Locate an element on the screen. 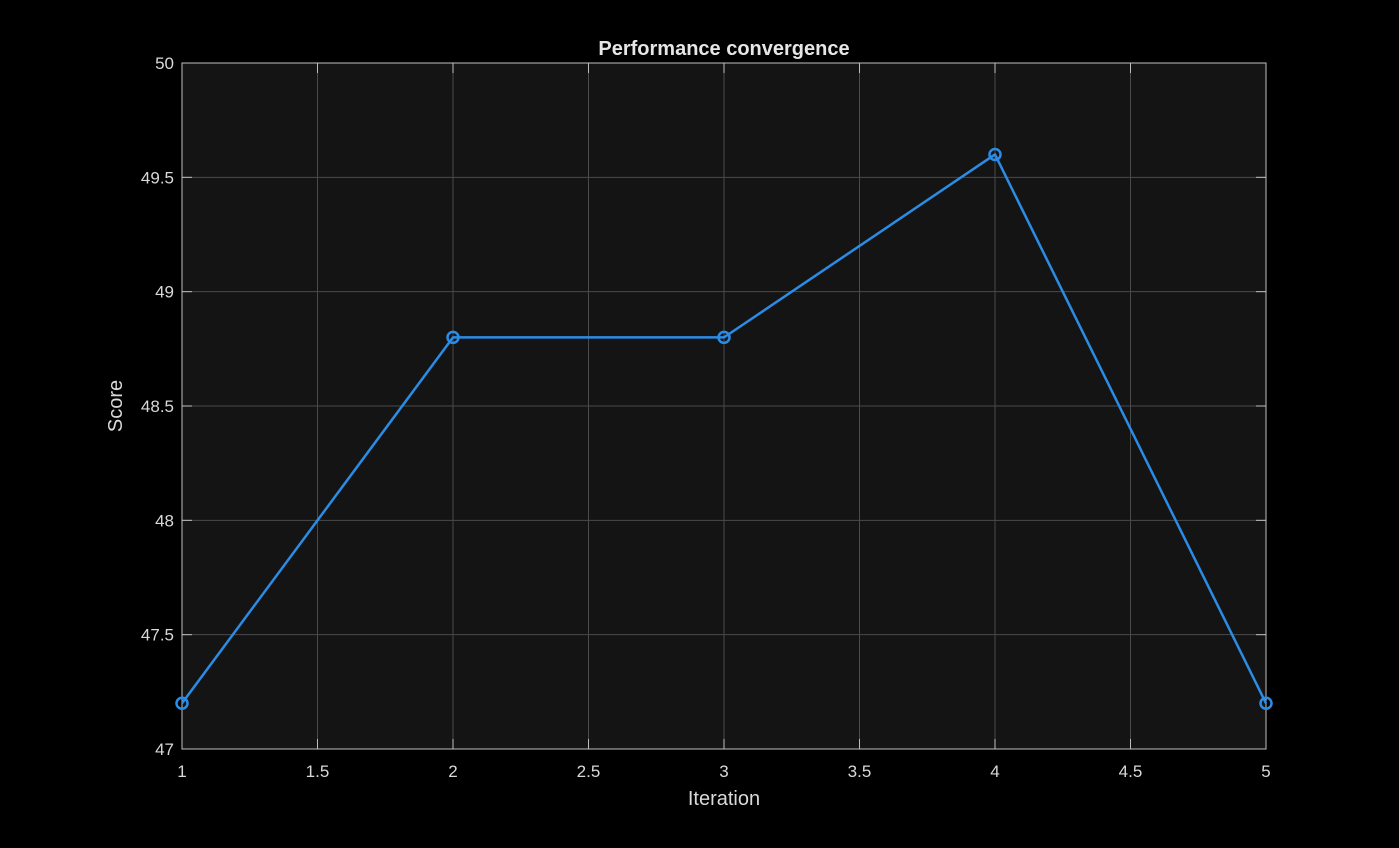 The width and height of the screenshot is (1399, 848). y-tick-label: 50 is located at coordinates (164, 63).